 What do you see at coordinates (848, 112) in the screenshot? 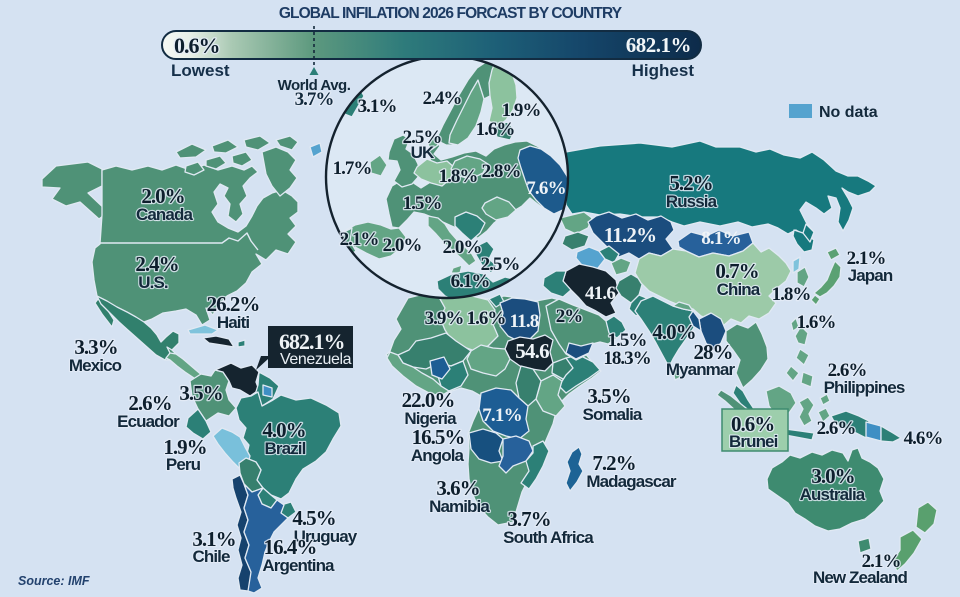
I see `svg-text: No data` at bounding box center [848, 112].